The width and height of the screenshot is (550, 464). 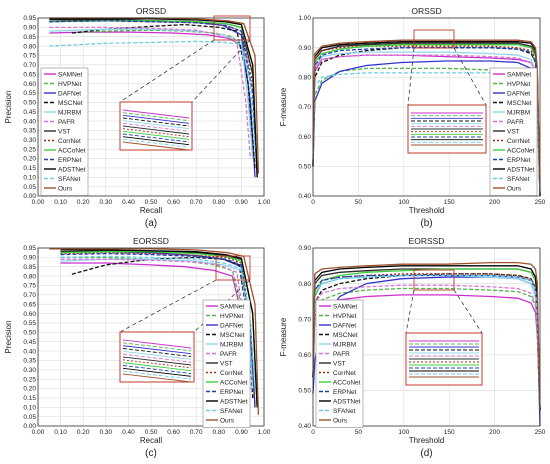 What do you see at coordinates (8, 337) in the screenshot?
I see `y-axis-label: Precision` at bounding box center [8, 337].